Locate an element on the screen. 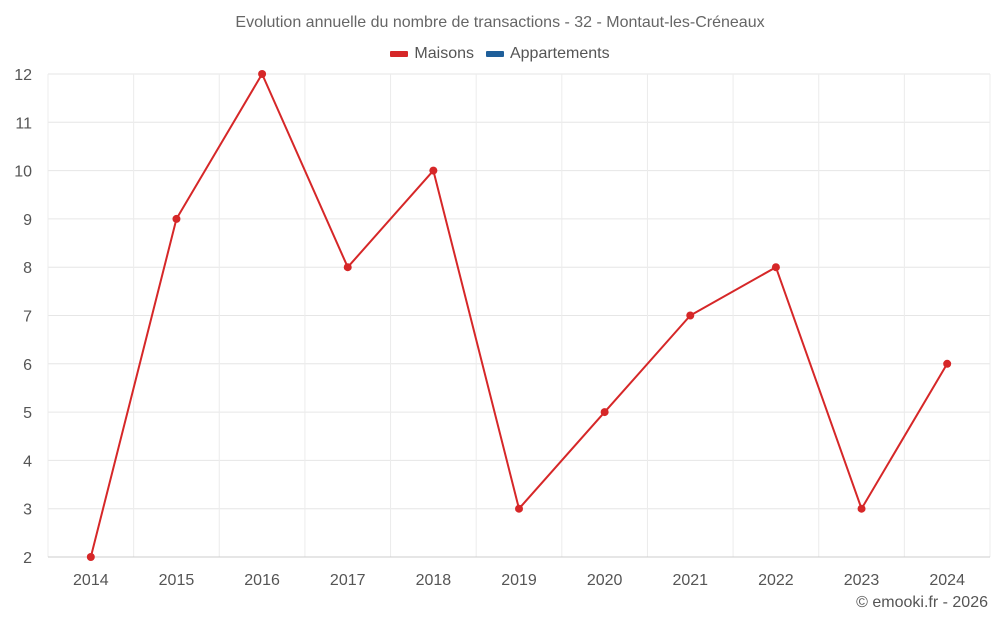  y-tick-label-9: 9 is located at coordinates (27, 220).